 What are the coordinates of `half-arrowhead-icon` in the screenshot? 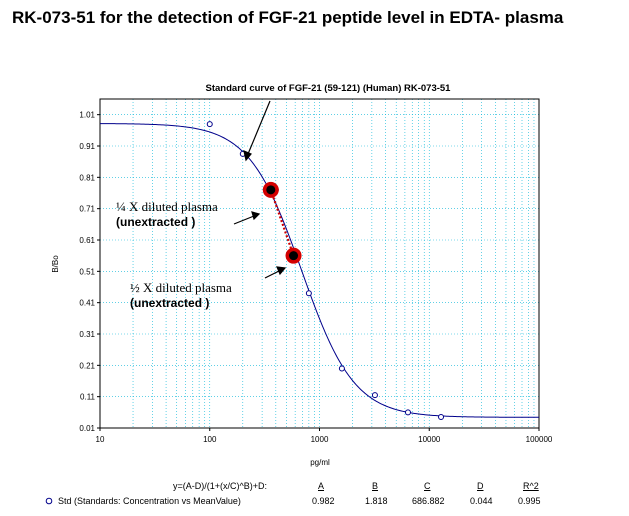 It's located at (281, 271).